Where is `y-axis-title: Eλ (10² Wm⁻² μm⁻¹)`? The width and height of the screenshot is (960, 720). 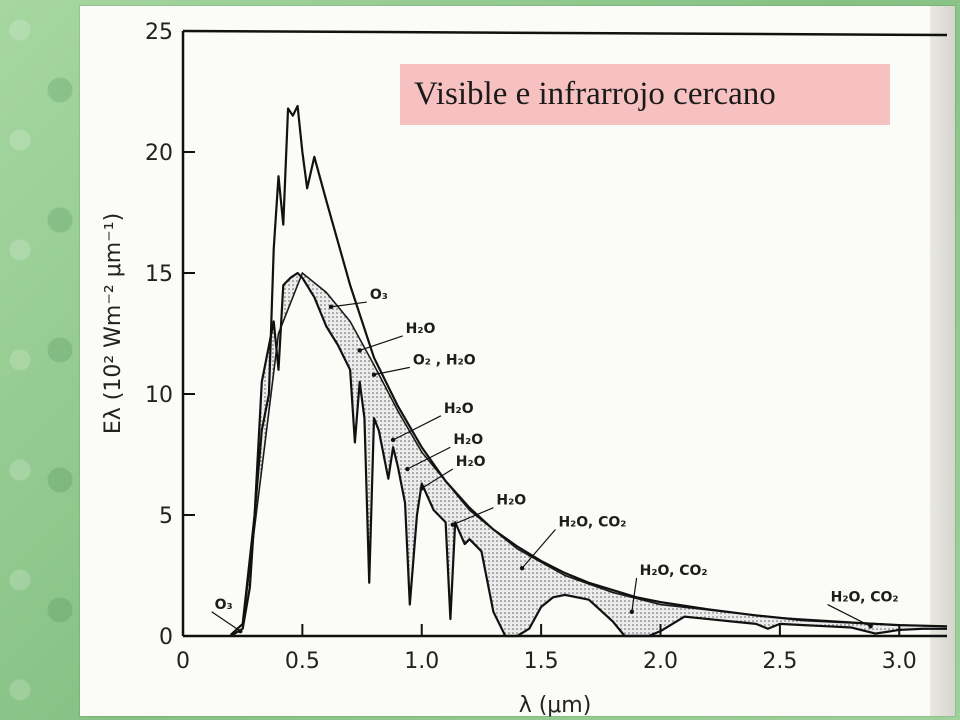
y-axis-title: Eλ (10² Wm⁻² μm⁻¹) is located at coordinates (113, 323).